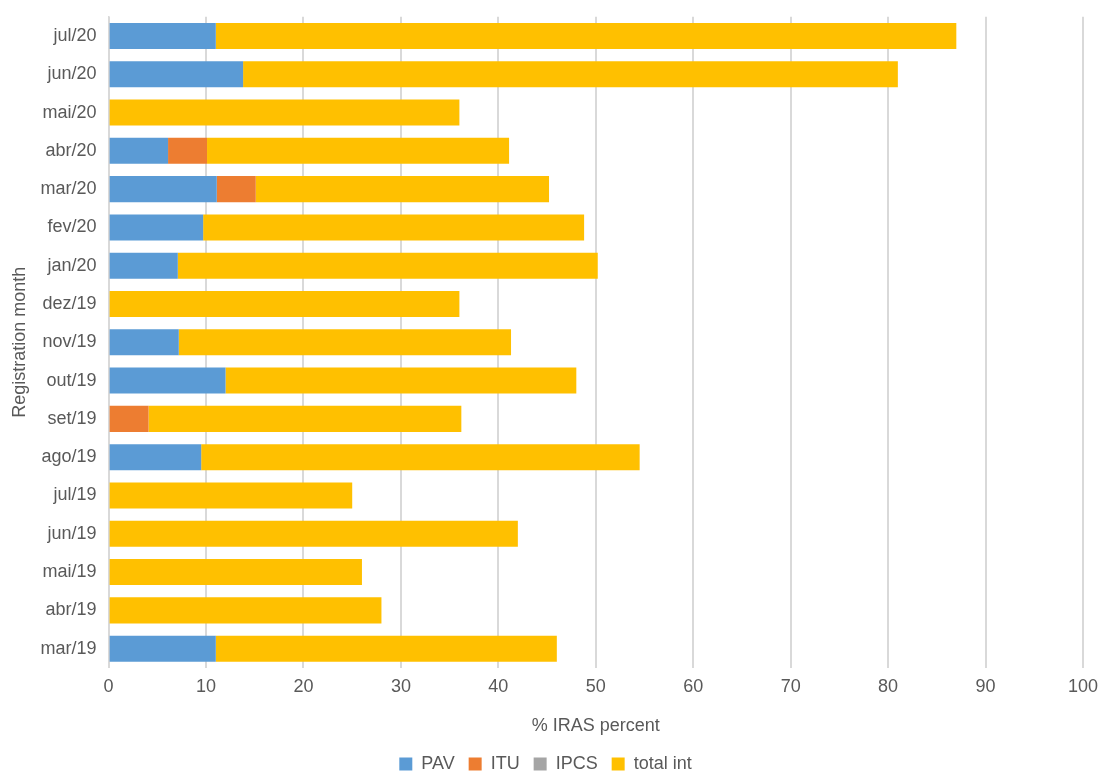 This screenshot has width=1106, height=783. What do you see at coordinates (68, 188) in the screenshot?
I see `y-tick-label: mar/20` at bounding box center [68, 188].